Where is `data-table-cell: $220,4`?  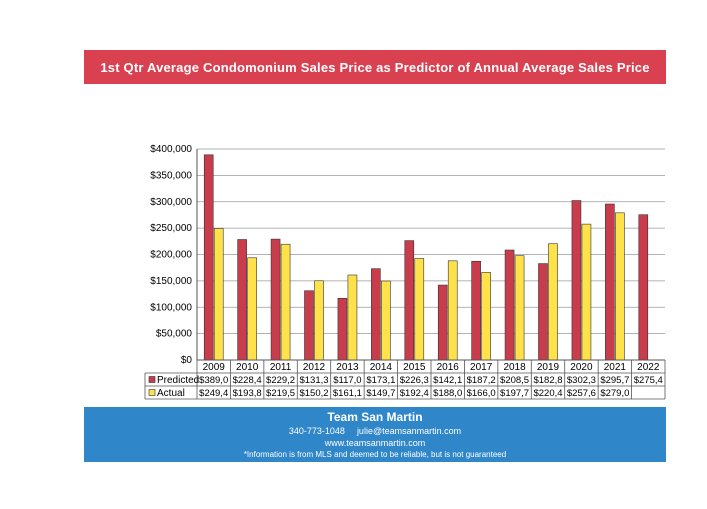 data-table-cell: $220,4 is located at coordinates (547, 393).